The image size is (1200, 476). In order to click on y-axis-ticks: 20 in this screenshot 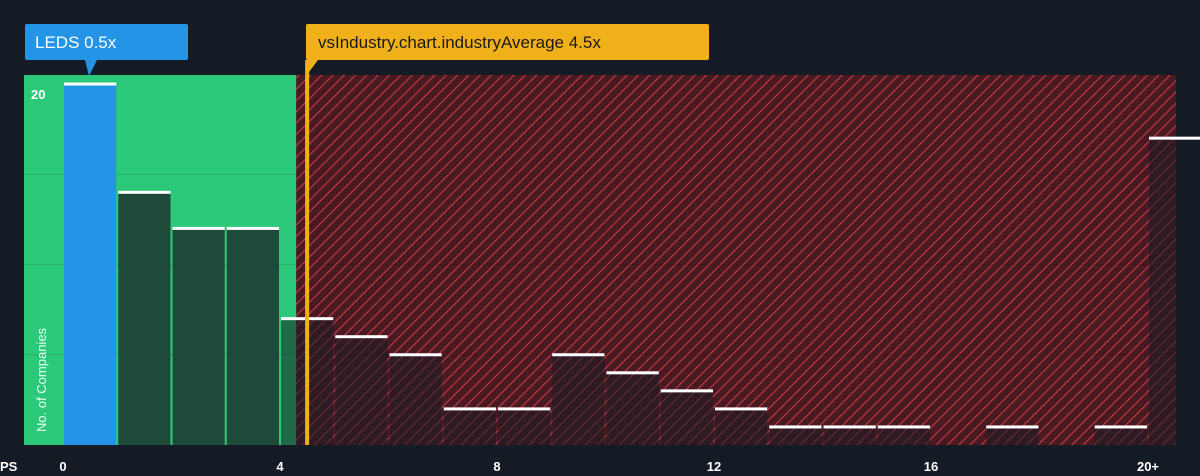, I will do `click(38, 94)`.